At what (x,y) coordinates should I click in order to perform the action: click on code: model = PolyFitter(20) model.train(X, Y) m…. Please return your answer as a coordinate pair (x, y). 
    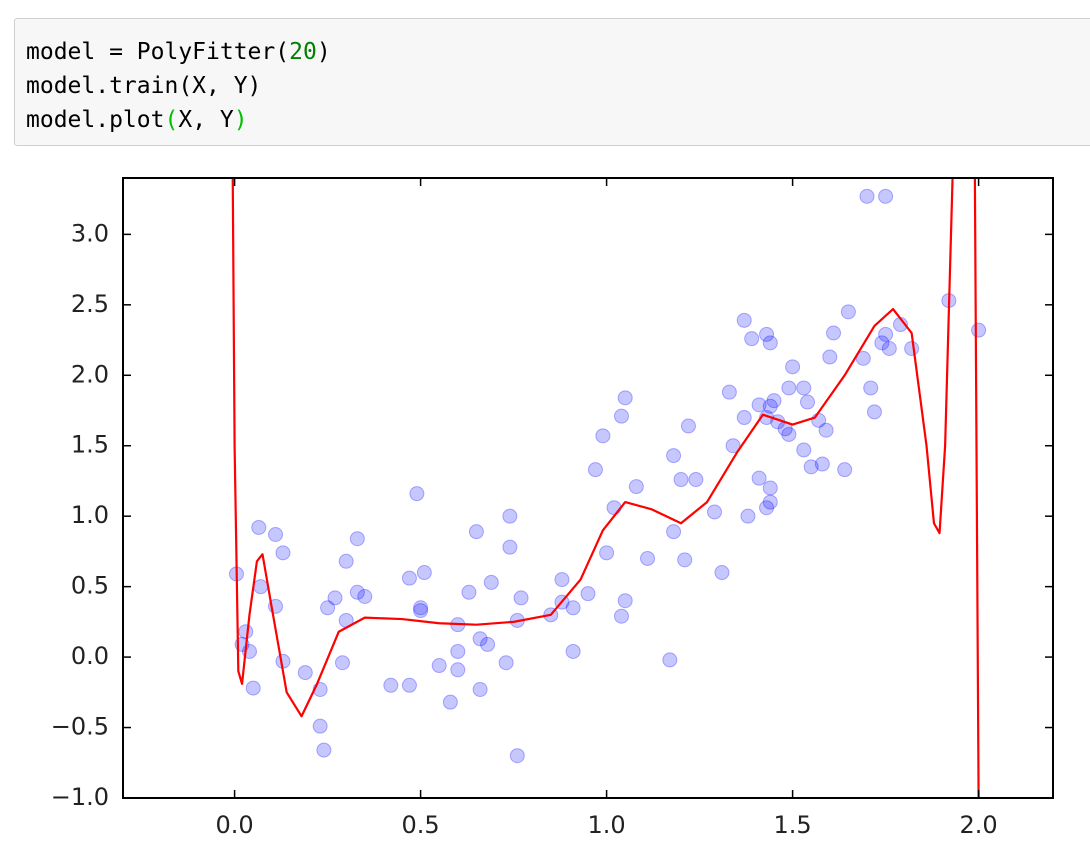
    Looking at the image, I should click on (178, 86).